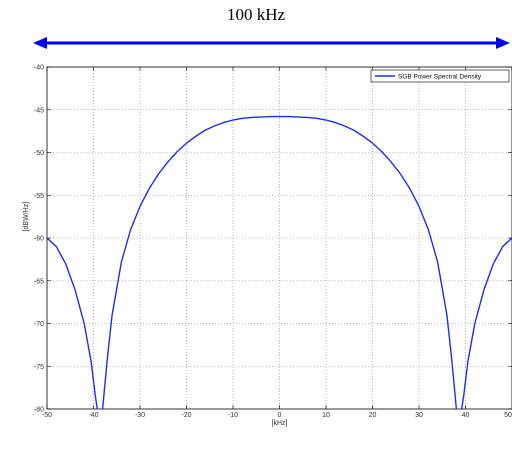 The height and width of the screenshot is (456, 512). What do you see at coordinates (39, 153) in the screenshot?
I see `y-tick-label: -50` at bounding box center [39, 153].